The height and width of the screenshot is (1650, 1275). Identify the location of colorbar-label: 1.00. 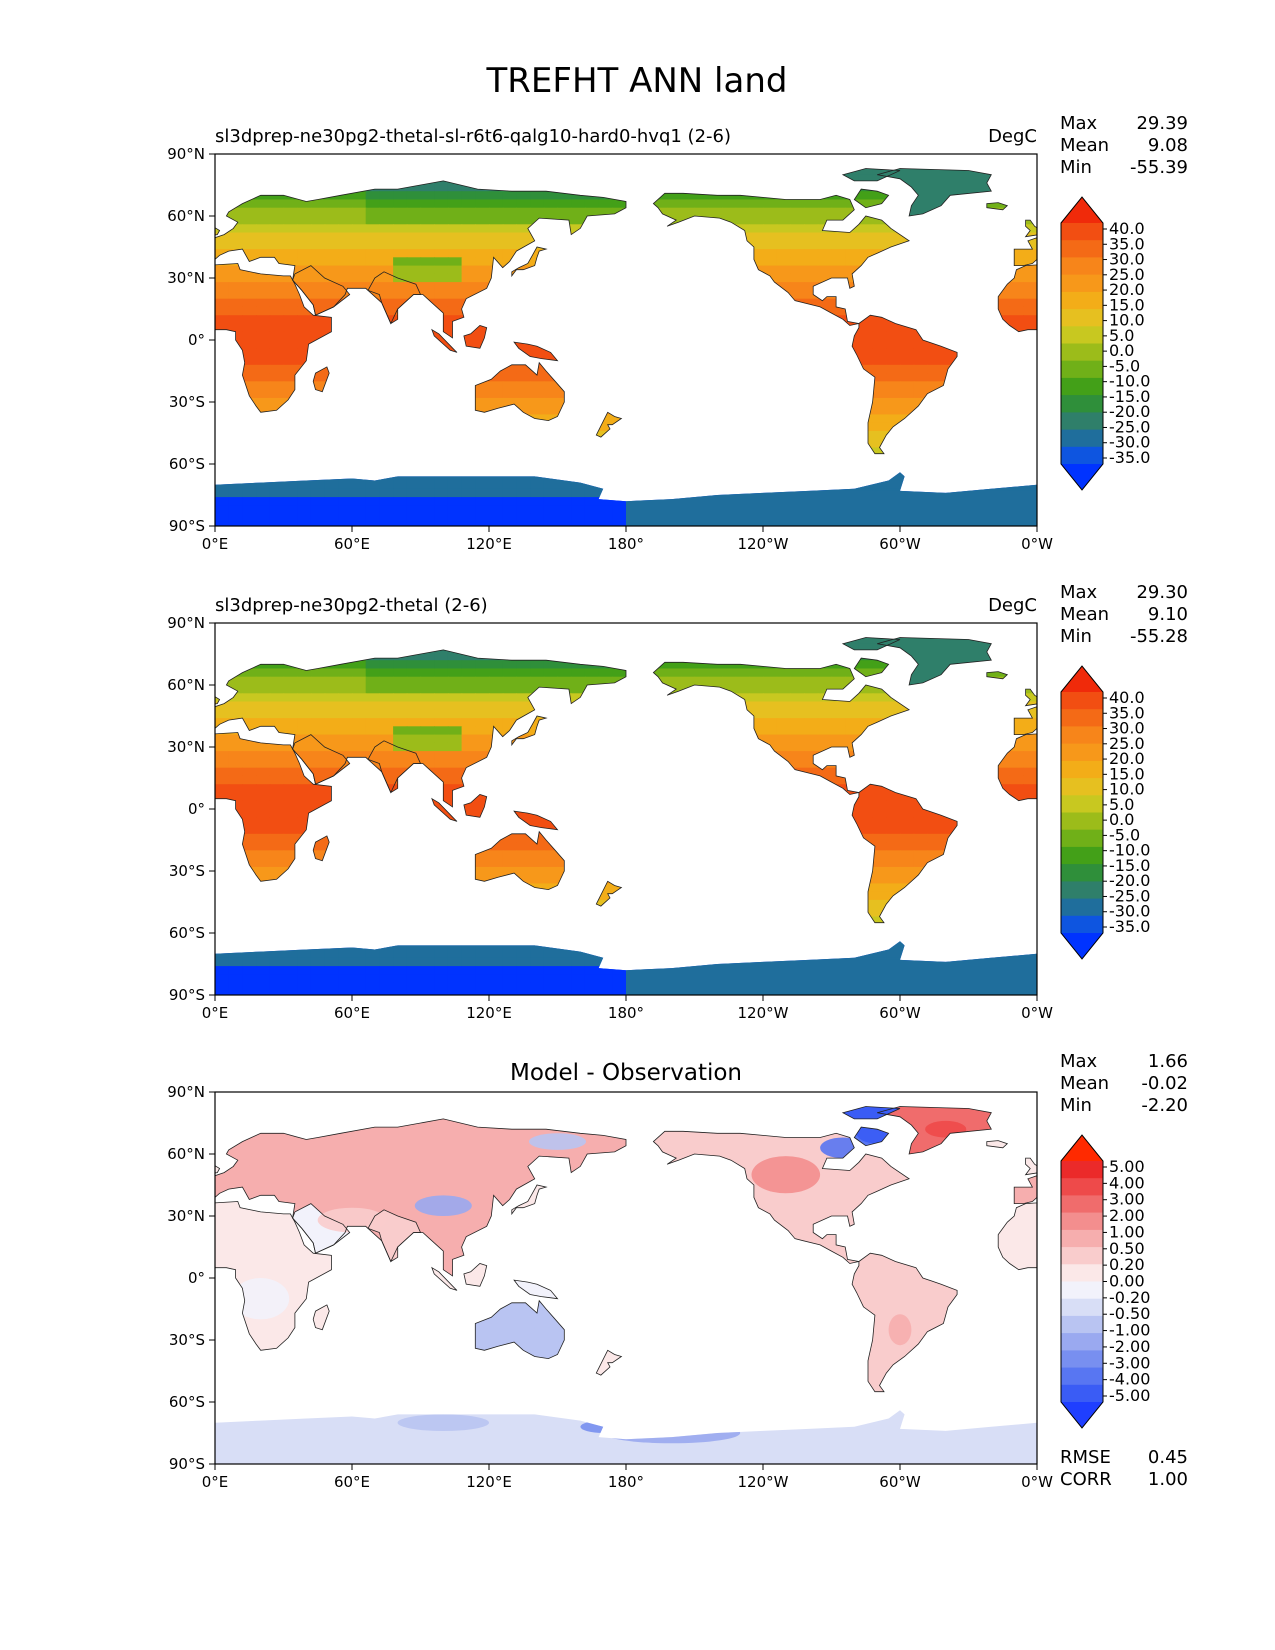
(1127, 1231).